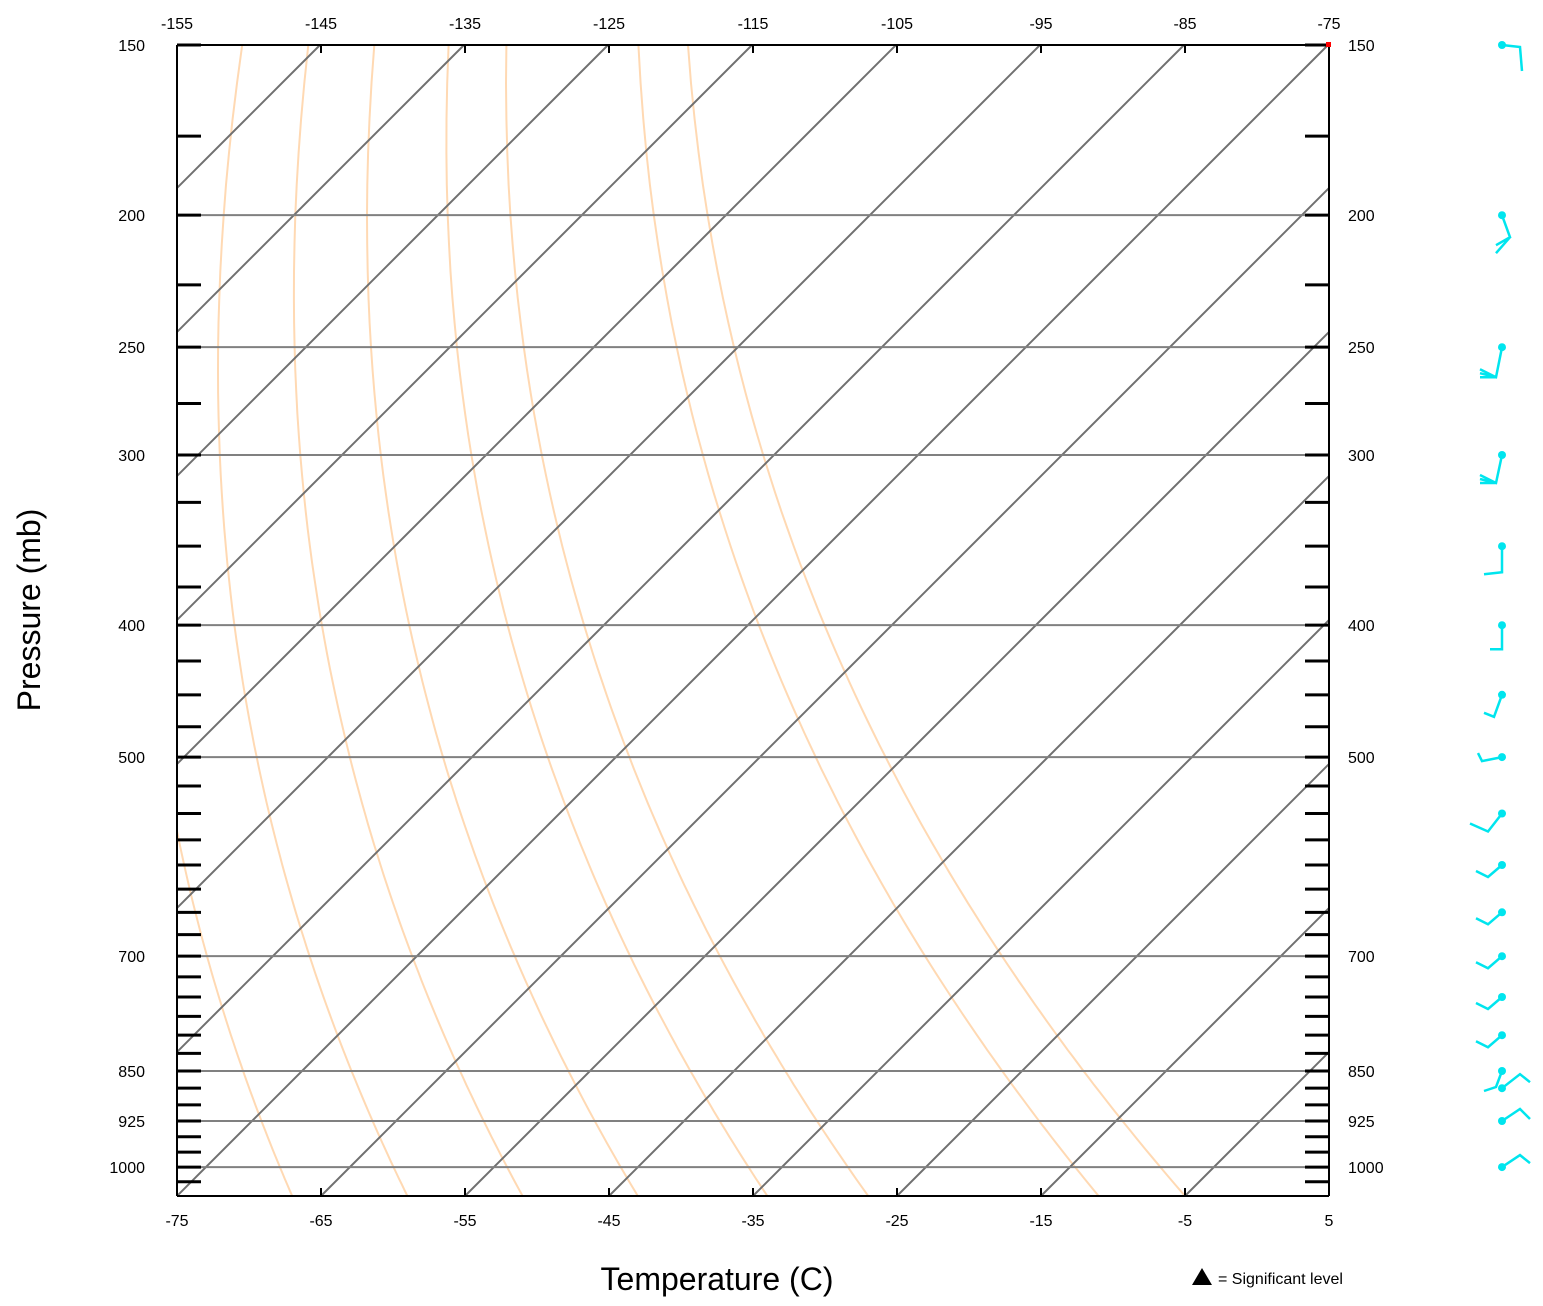  What do you see at coordinates (131, 456) in the screenshot?
I see `pressure-label-left: 300` at bounding box center [131, 456].